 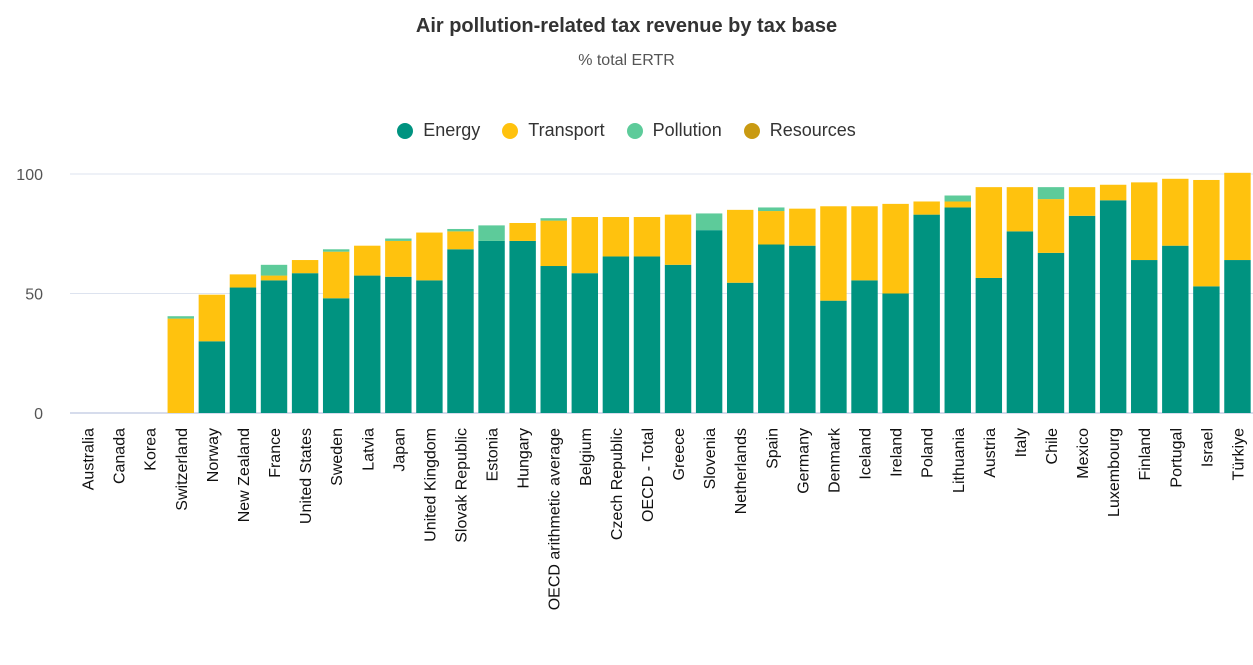 What do you see at coordinates (709, 321) in the screenshot?
I see `bar-slovenia-energy` at bounding box center [709, 321].